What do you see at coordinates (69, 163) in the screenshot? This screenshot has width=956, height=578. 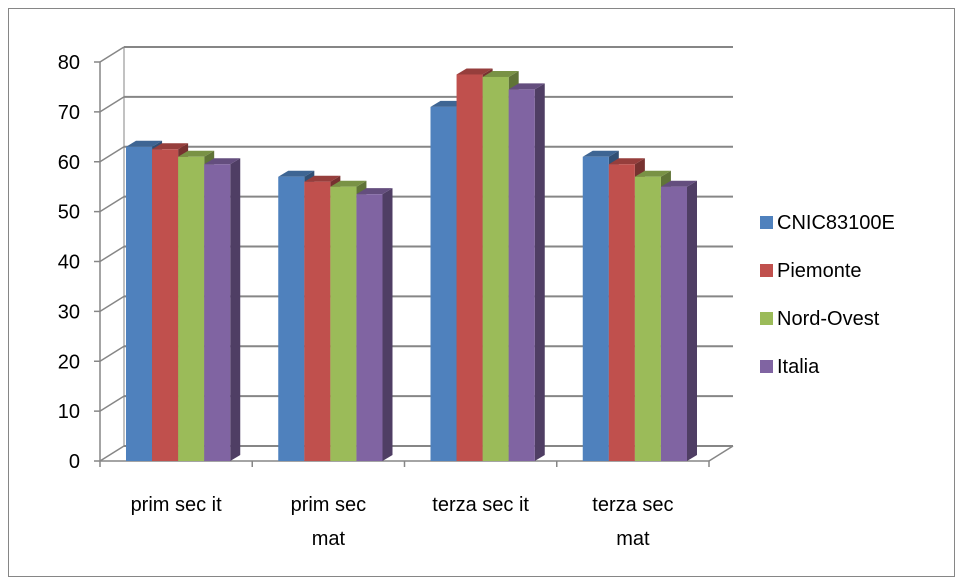 I see `y-tick-label: 60` at bounding box center [69, 163].